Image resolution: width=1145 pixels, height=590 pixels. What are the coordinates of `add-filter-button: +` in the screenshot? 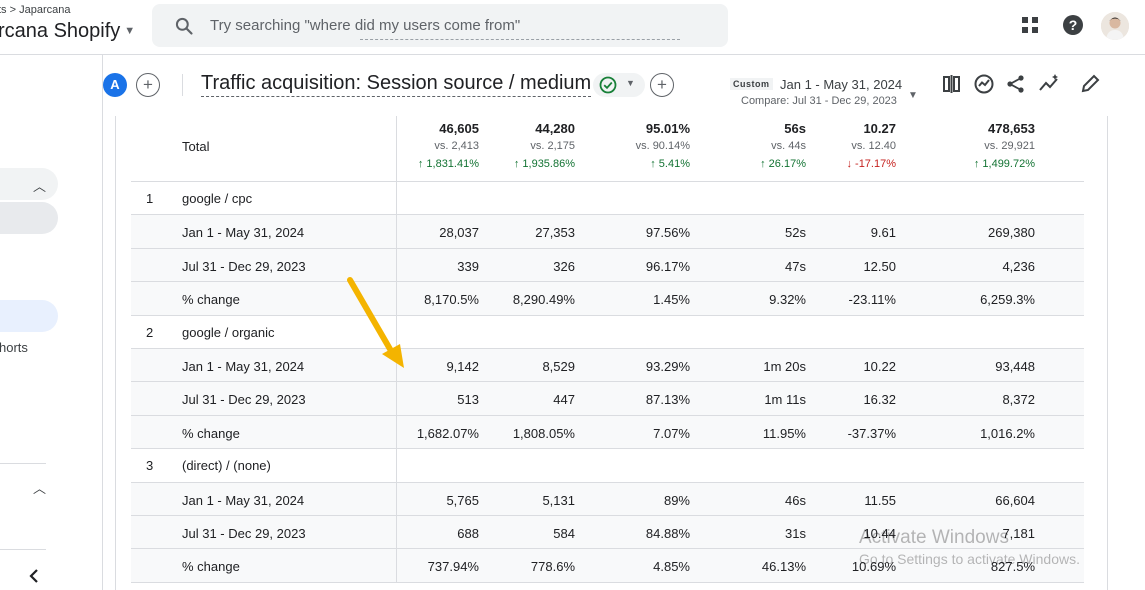 It's located at (662, 85).